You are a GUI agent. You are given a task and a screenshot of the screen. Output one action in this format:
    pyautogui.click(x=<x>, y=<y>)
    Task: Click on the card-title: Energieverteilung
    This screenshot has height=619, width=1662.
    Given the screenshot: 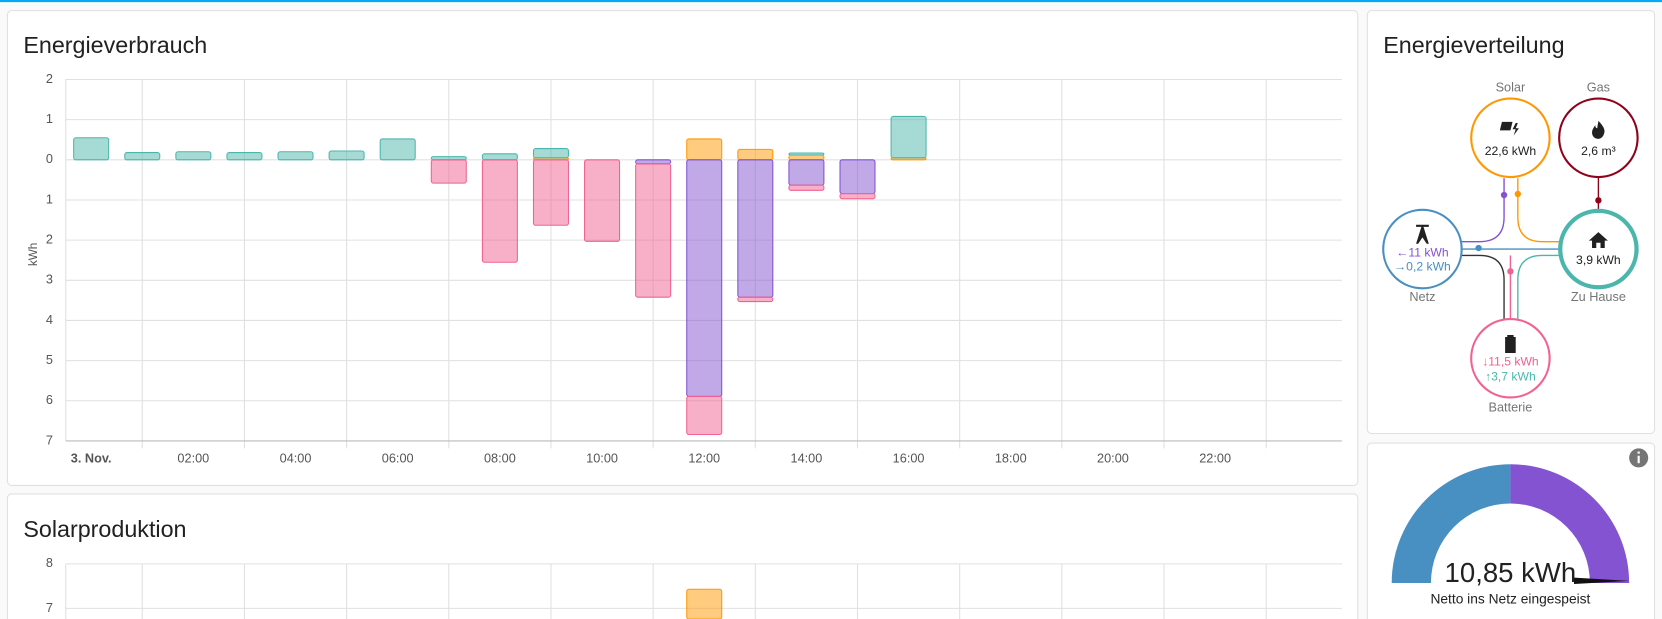 What is the action you would take?
    pyautogui.click(x=1473, y=45)
    